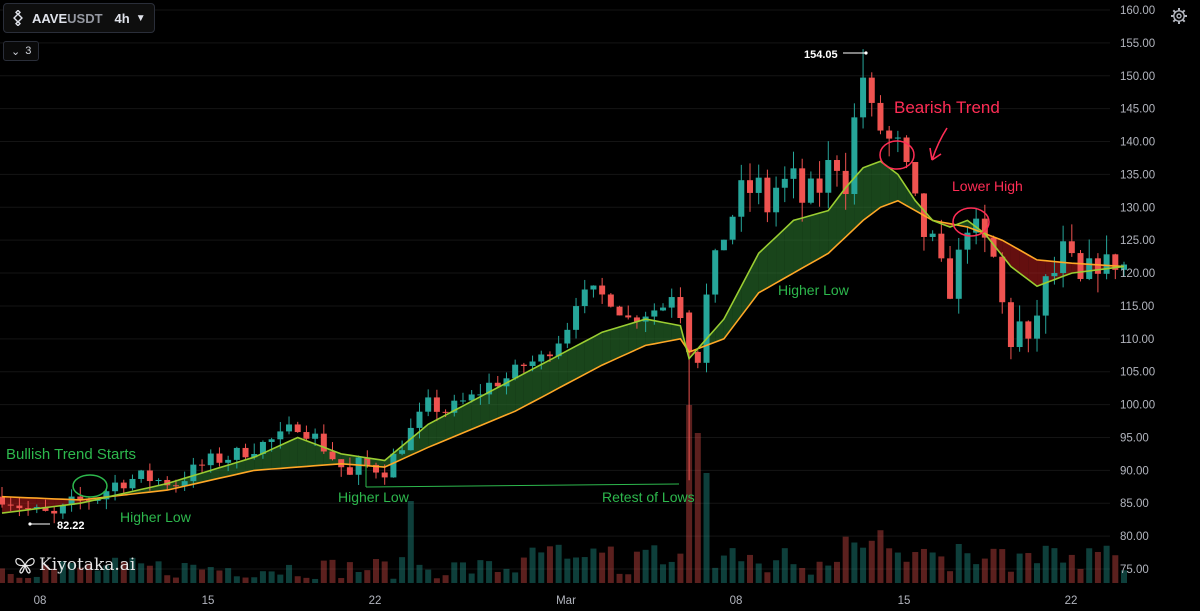  Describe the element at coordinates (556, 601) in the screenshot. I see `time-axis: 08 15 22 Mar 08 15 22` at that location.